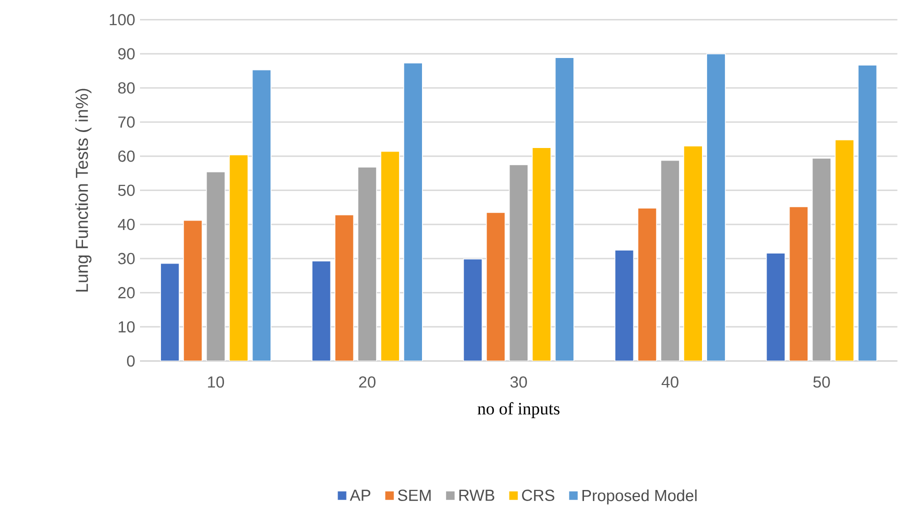  I want to click on y-tick-label: 90, so click(126, 54).